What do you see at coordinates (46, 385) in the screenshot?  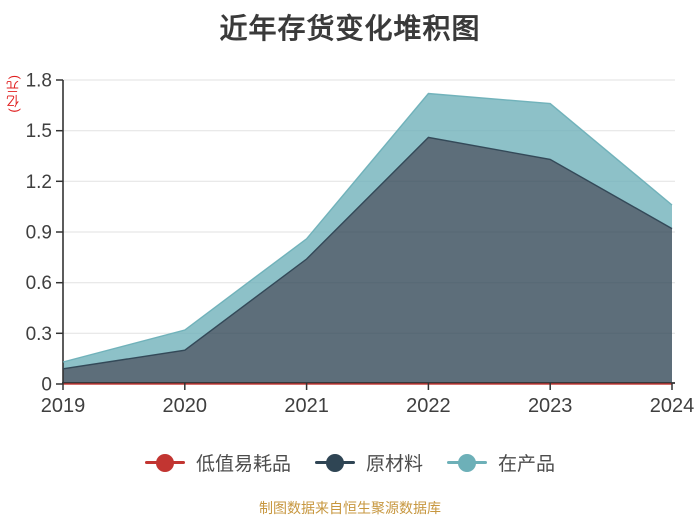 I see `y-tick-label: 0` at bounding box center [46, 385].